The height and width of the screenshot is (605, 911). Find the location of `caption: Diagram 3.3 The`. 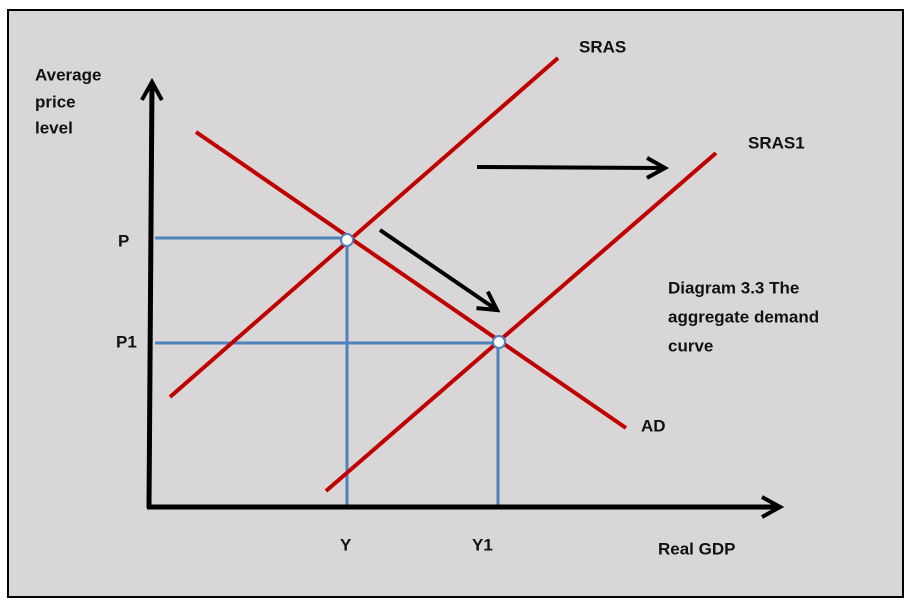

caption: Diagram 3.3 The is located at coordinates (733, 287).